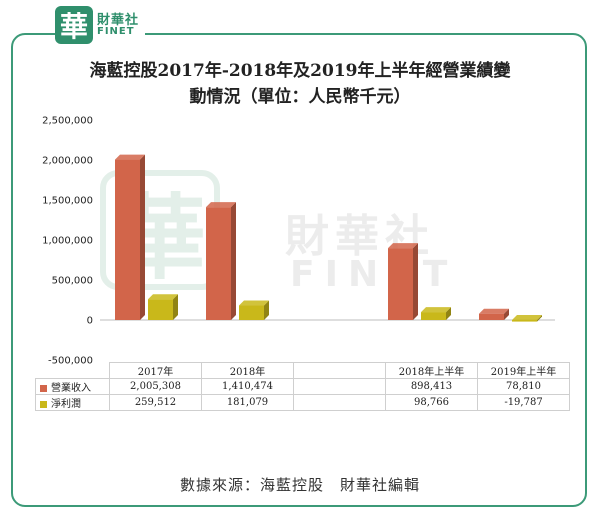  Describe the element at coordinates (67, 241) in the screenshot. I see `y-tick-label: 1,000,000` at that location.